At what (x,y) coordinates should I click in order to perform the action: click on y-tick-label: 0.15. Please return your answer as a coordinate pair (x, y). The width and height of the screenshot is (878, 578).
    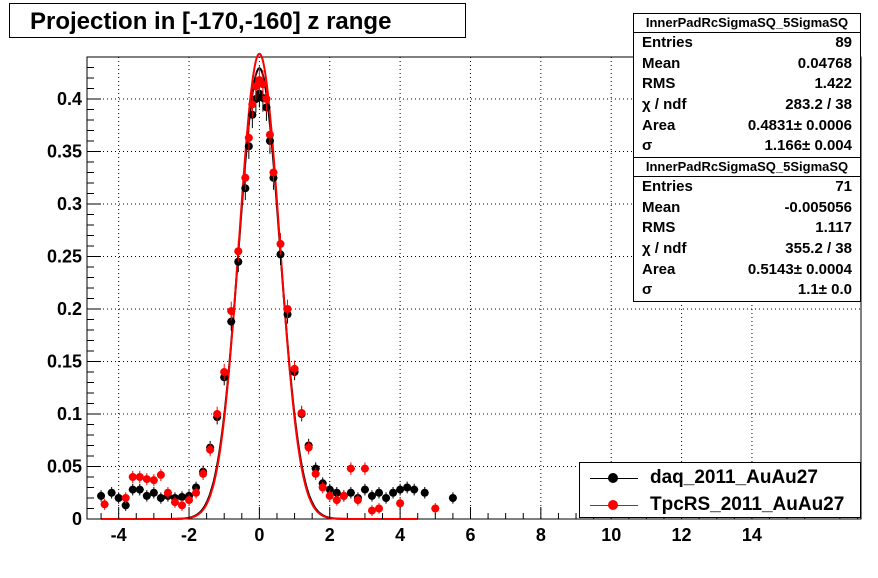
    Looking at the image, I should click on (64, 362).